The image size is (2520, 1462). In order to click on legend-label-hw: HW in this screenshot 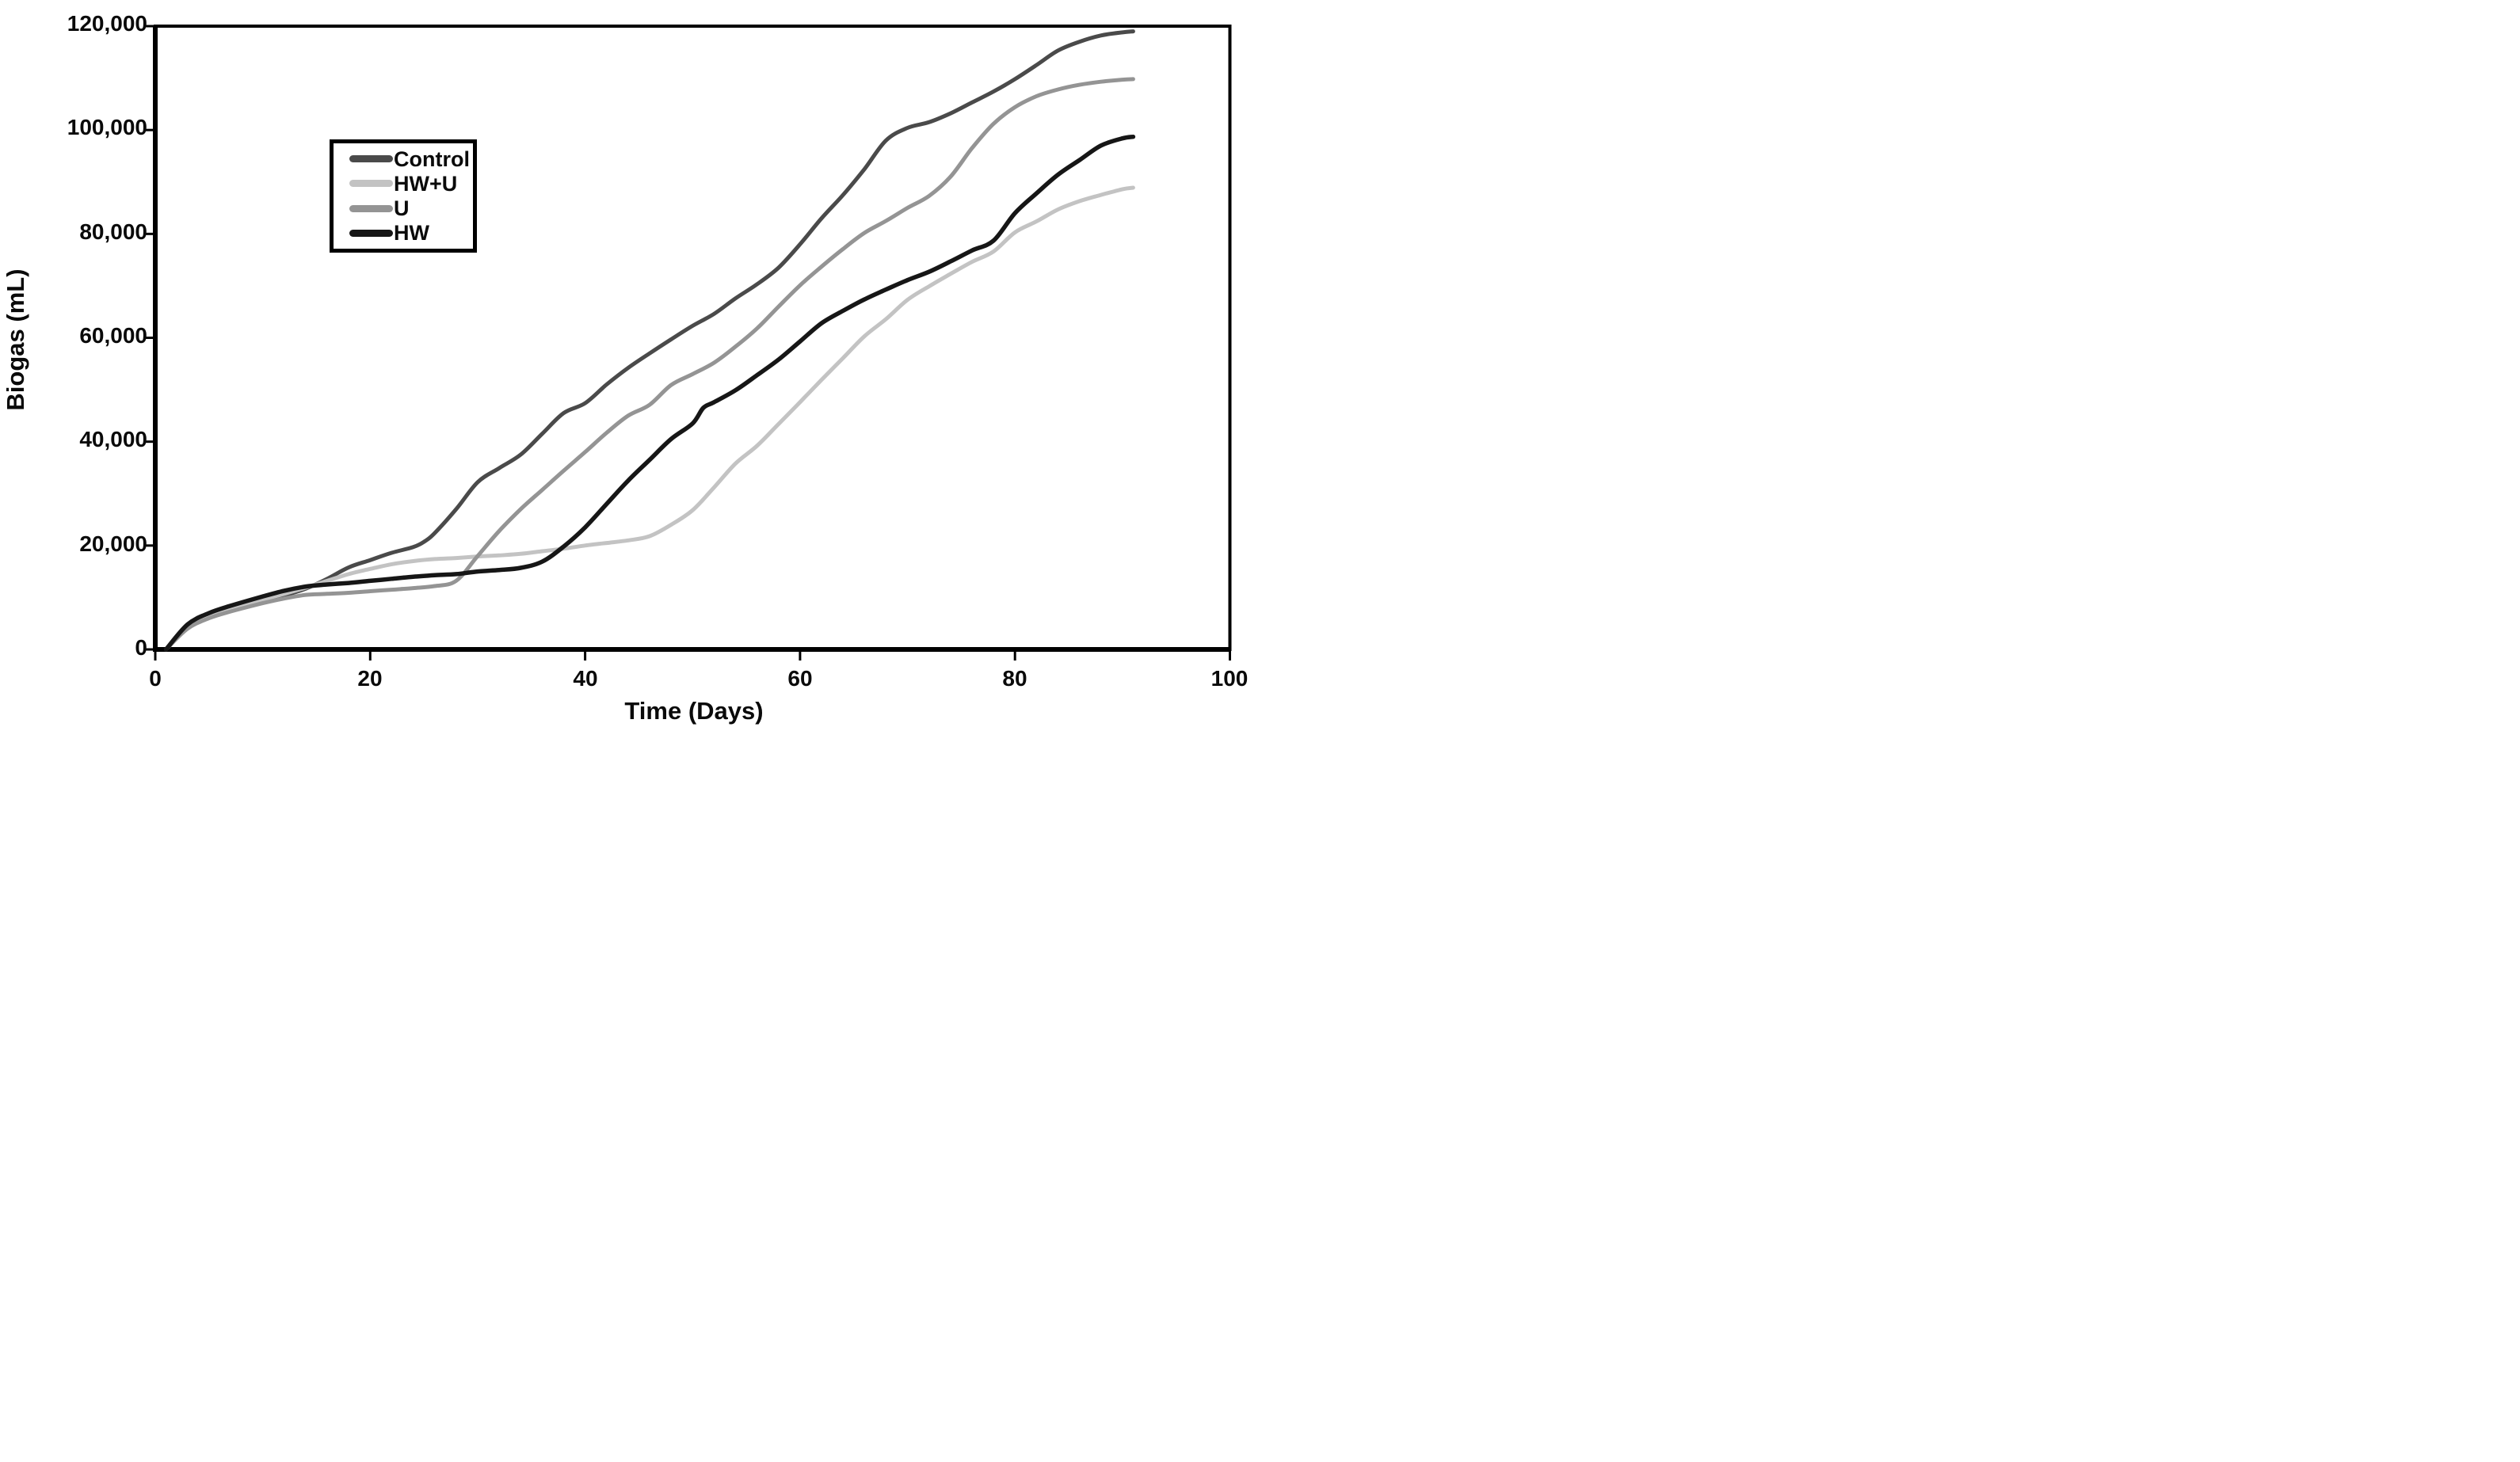, I will do `click(411, 233)`.